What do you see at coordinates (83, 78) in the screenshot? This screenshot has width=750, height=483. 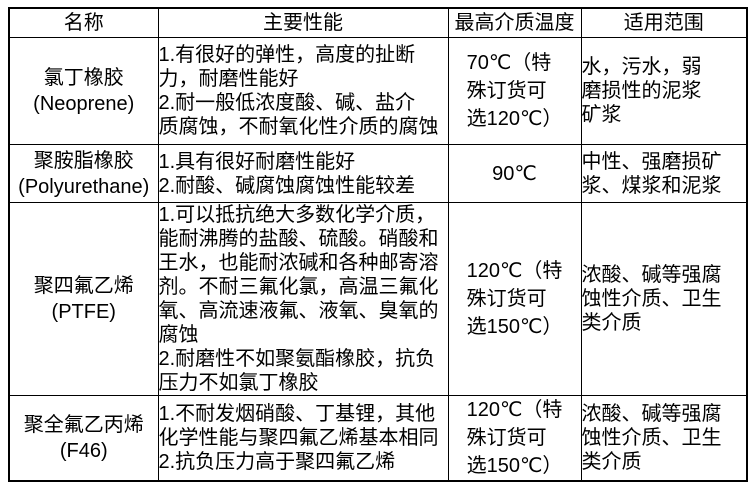 I see `material-name-cn: 氯丁橡胶` at bounding box center [83, 78].